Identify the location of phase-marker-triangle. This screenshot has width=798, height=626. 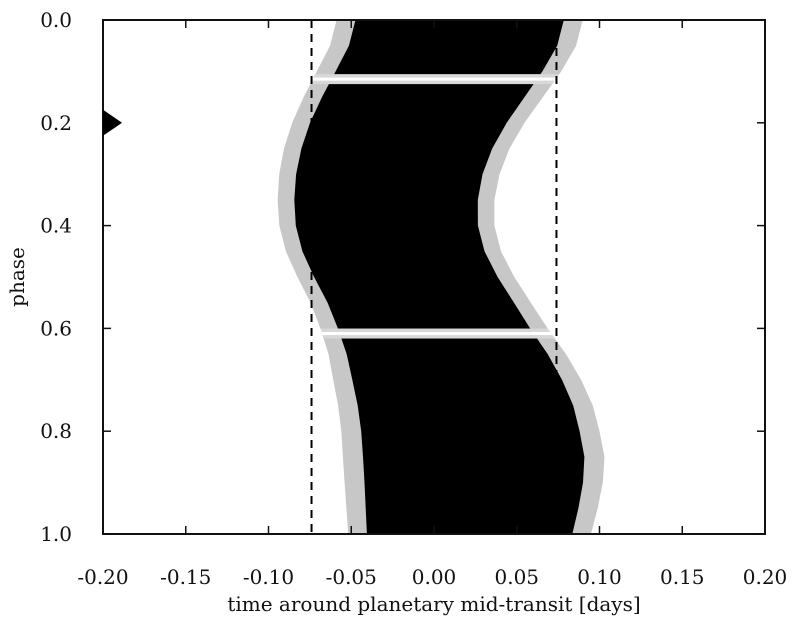
(112, 122).